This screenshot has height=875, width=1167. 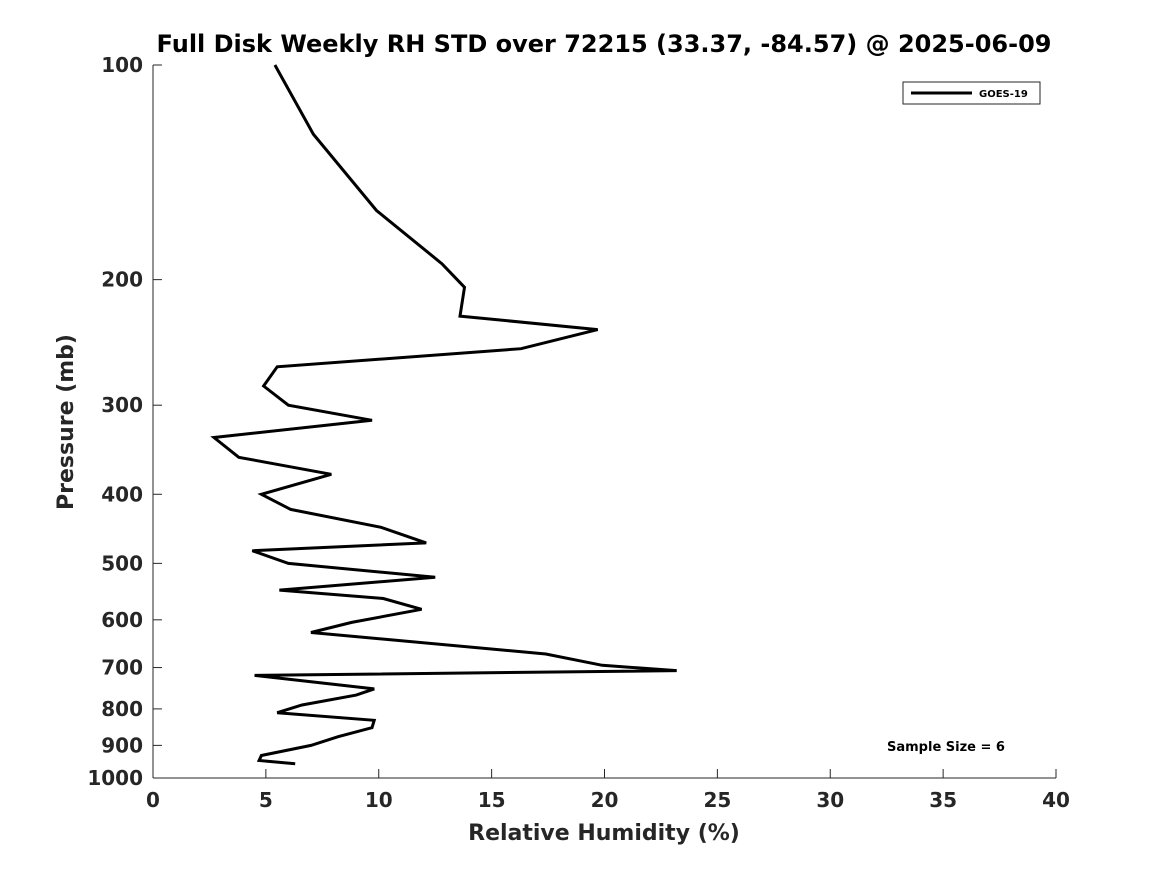 What do you see at coordinates (122, 494) in the screenshot?
I see `y-tick-label: 400` at bounding box center [122, 494].